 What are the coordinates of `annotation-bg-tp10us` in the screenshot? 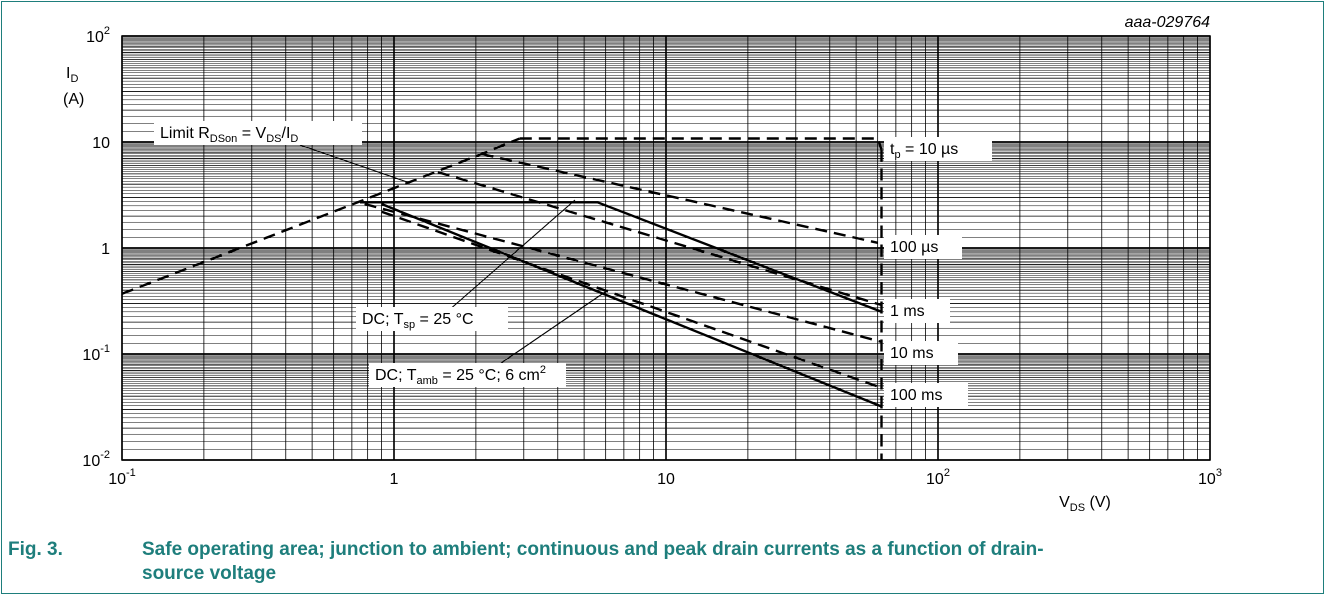 It's located at (938, 149).